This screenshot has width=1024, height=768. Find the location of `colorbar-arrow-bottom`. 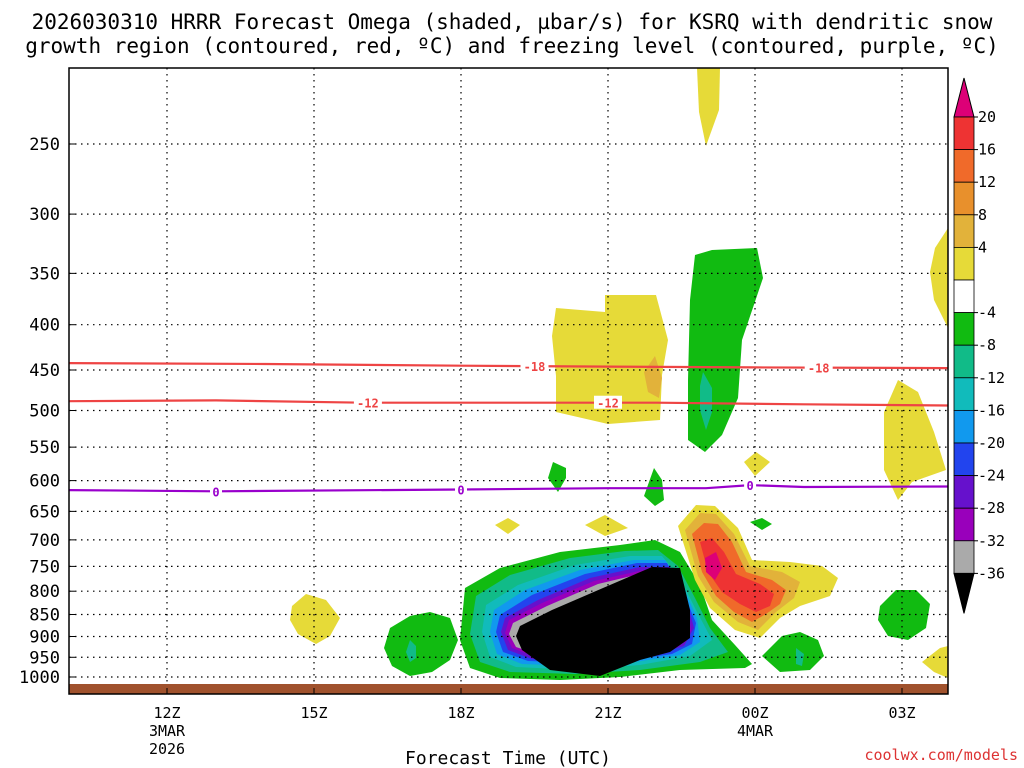

colorbar-arrow-bottom is located at coordinates (964, 593).